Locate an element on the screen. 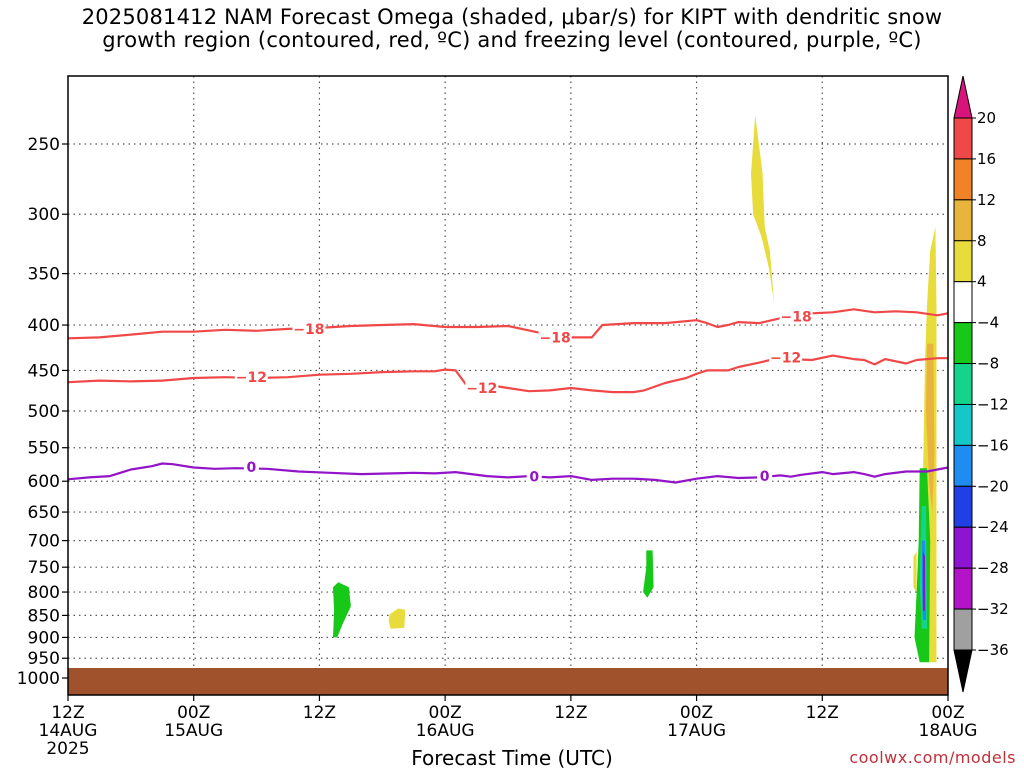 The height and width of the screenshot is (770, 1024). y-tick-label: 650 is located at coordinates (44, 513).